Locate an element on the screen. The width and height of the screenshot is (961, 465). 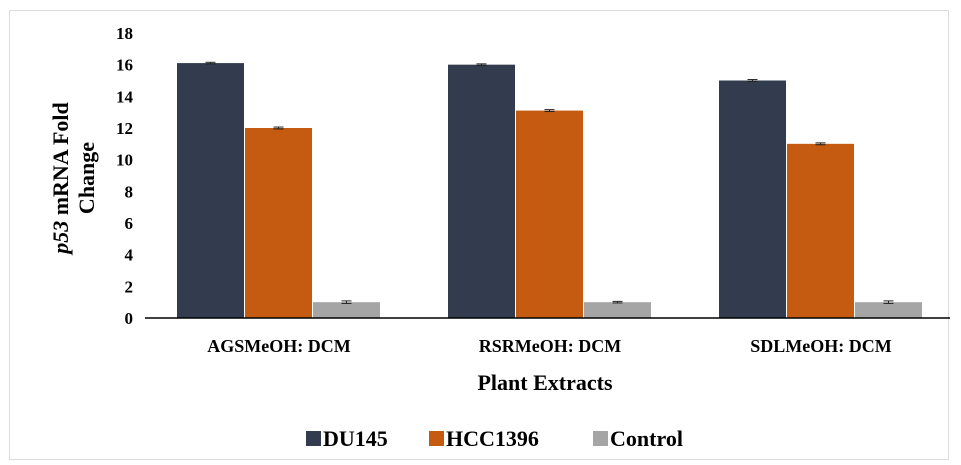
y-tick-labels: 0 2 4 6 8 10 12 14 16 18 is located at coordinates (125, 176).